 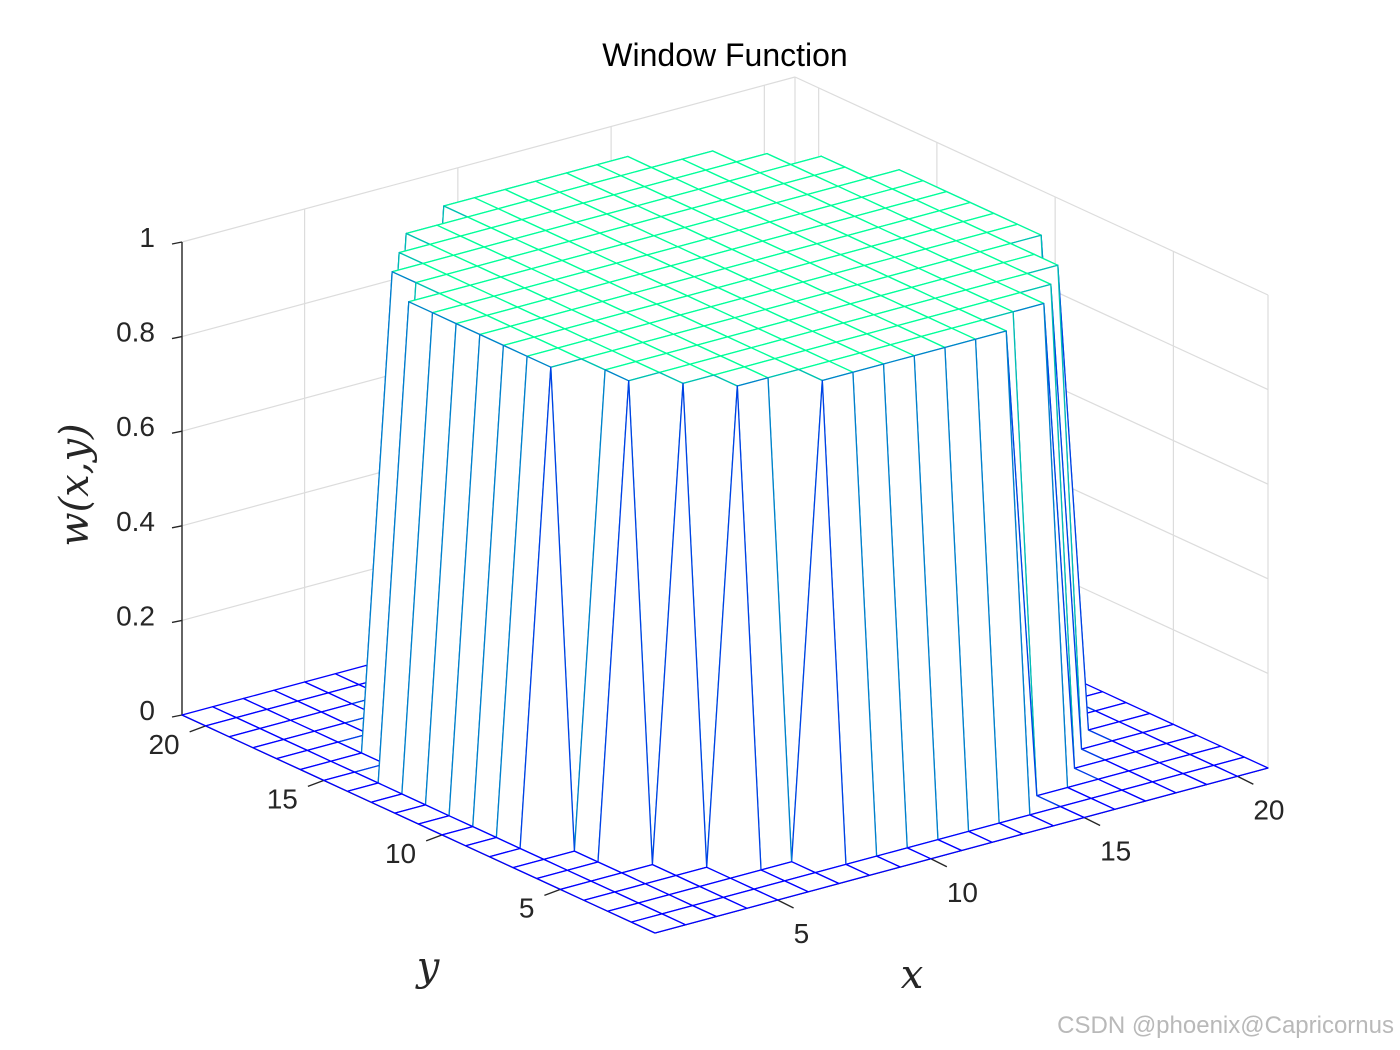 What do you see at coordinates (282, 798) in the screenshot?
I see `y-tick-label: 15` at bounding box center [282, 798].